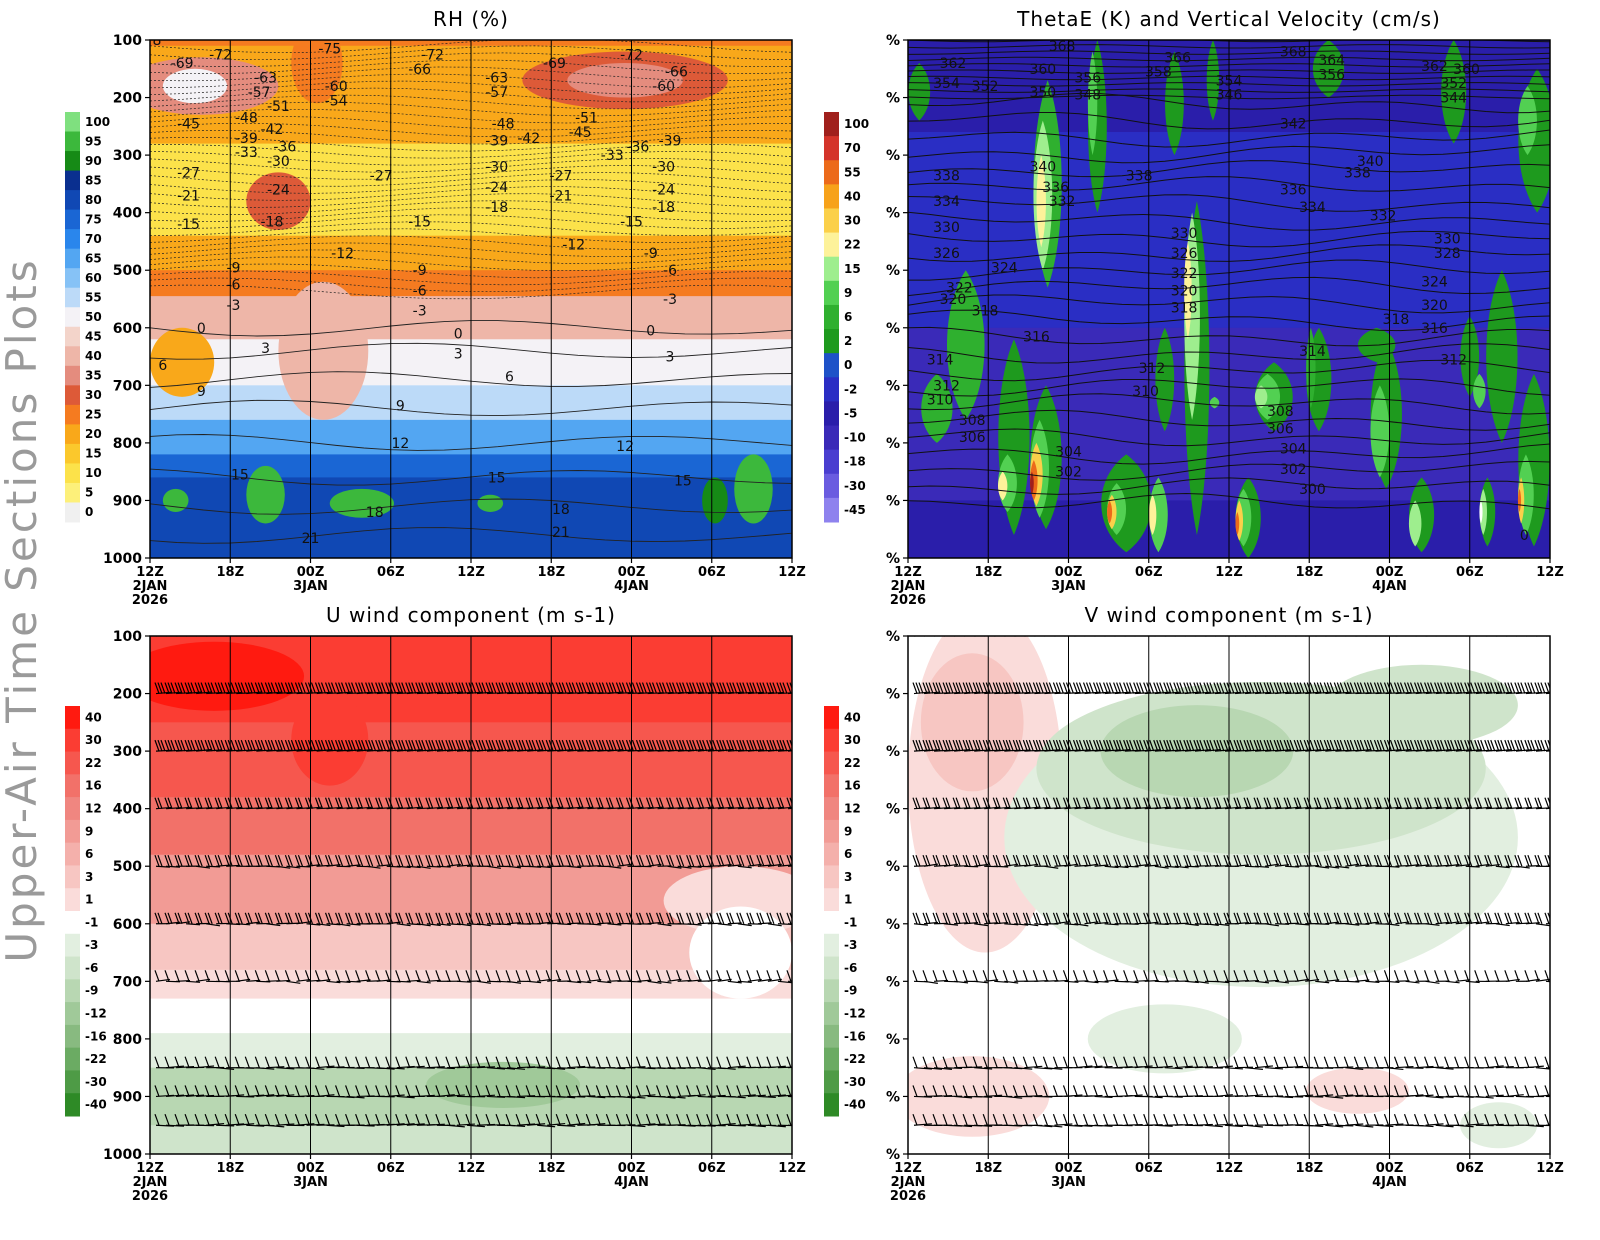  I want to click on colorbar-label: 9, so click(89, 831).